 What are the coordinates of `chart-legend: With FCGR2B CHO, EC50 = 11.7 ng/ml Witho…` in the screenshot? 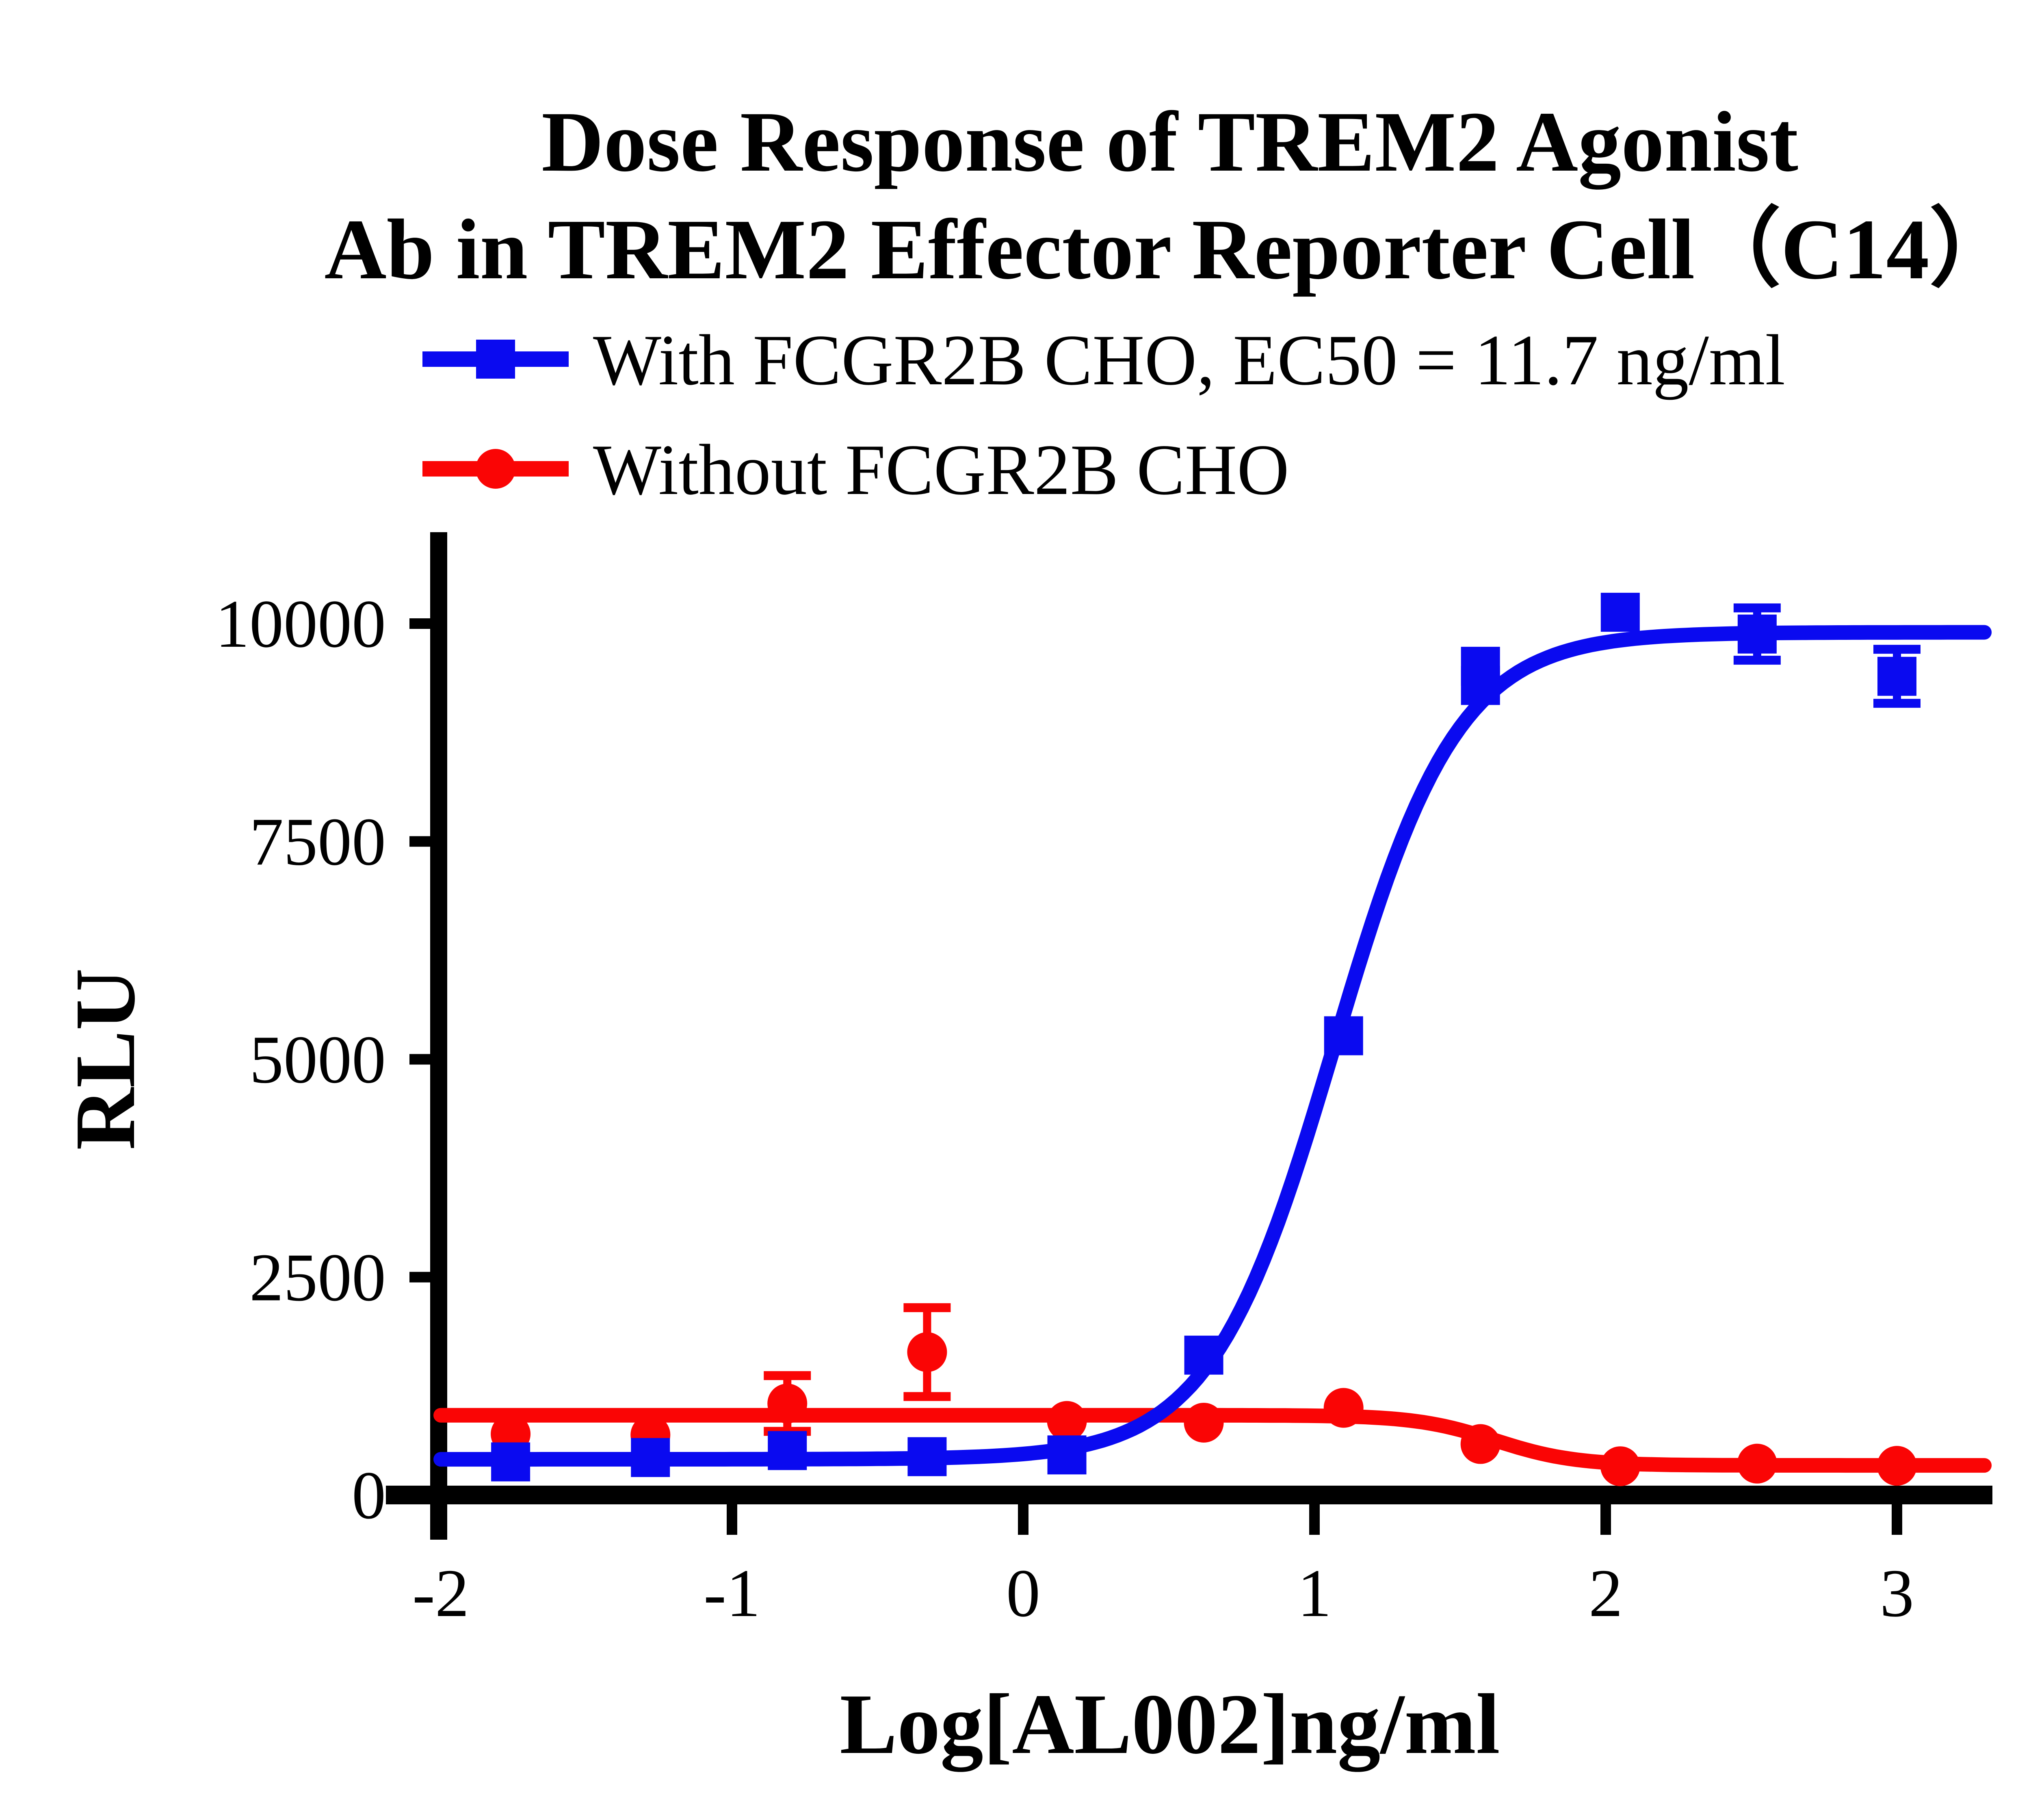 It's located at (1103, 415).